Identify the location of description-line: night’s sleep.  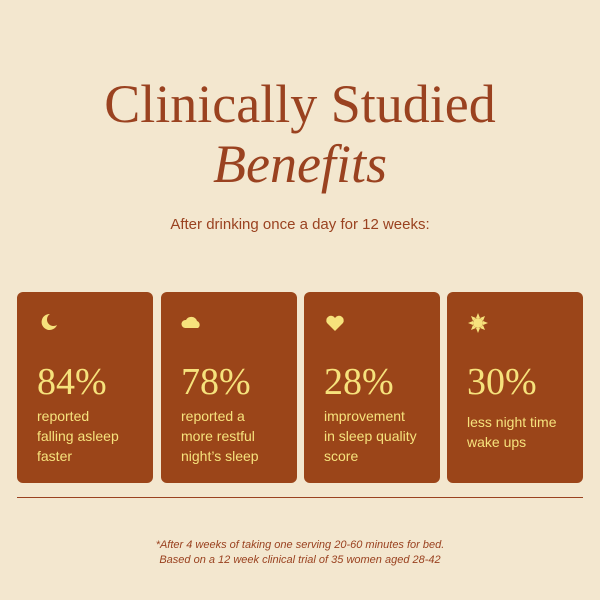
(220, 456).